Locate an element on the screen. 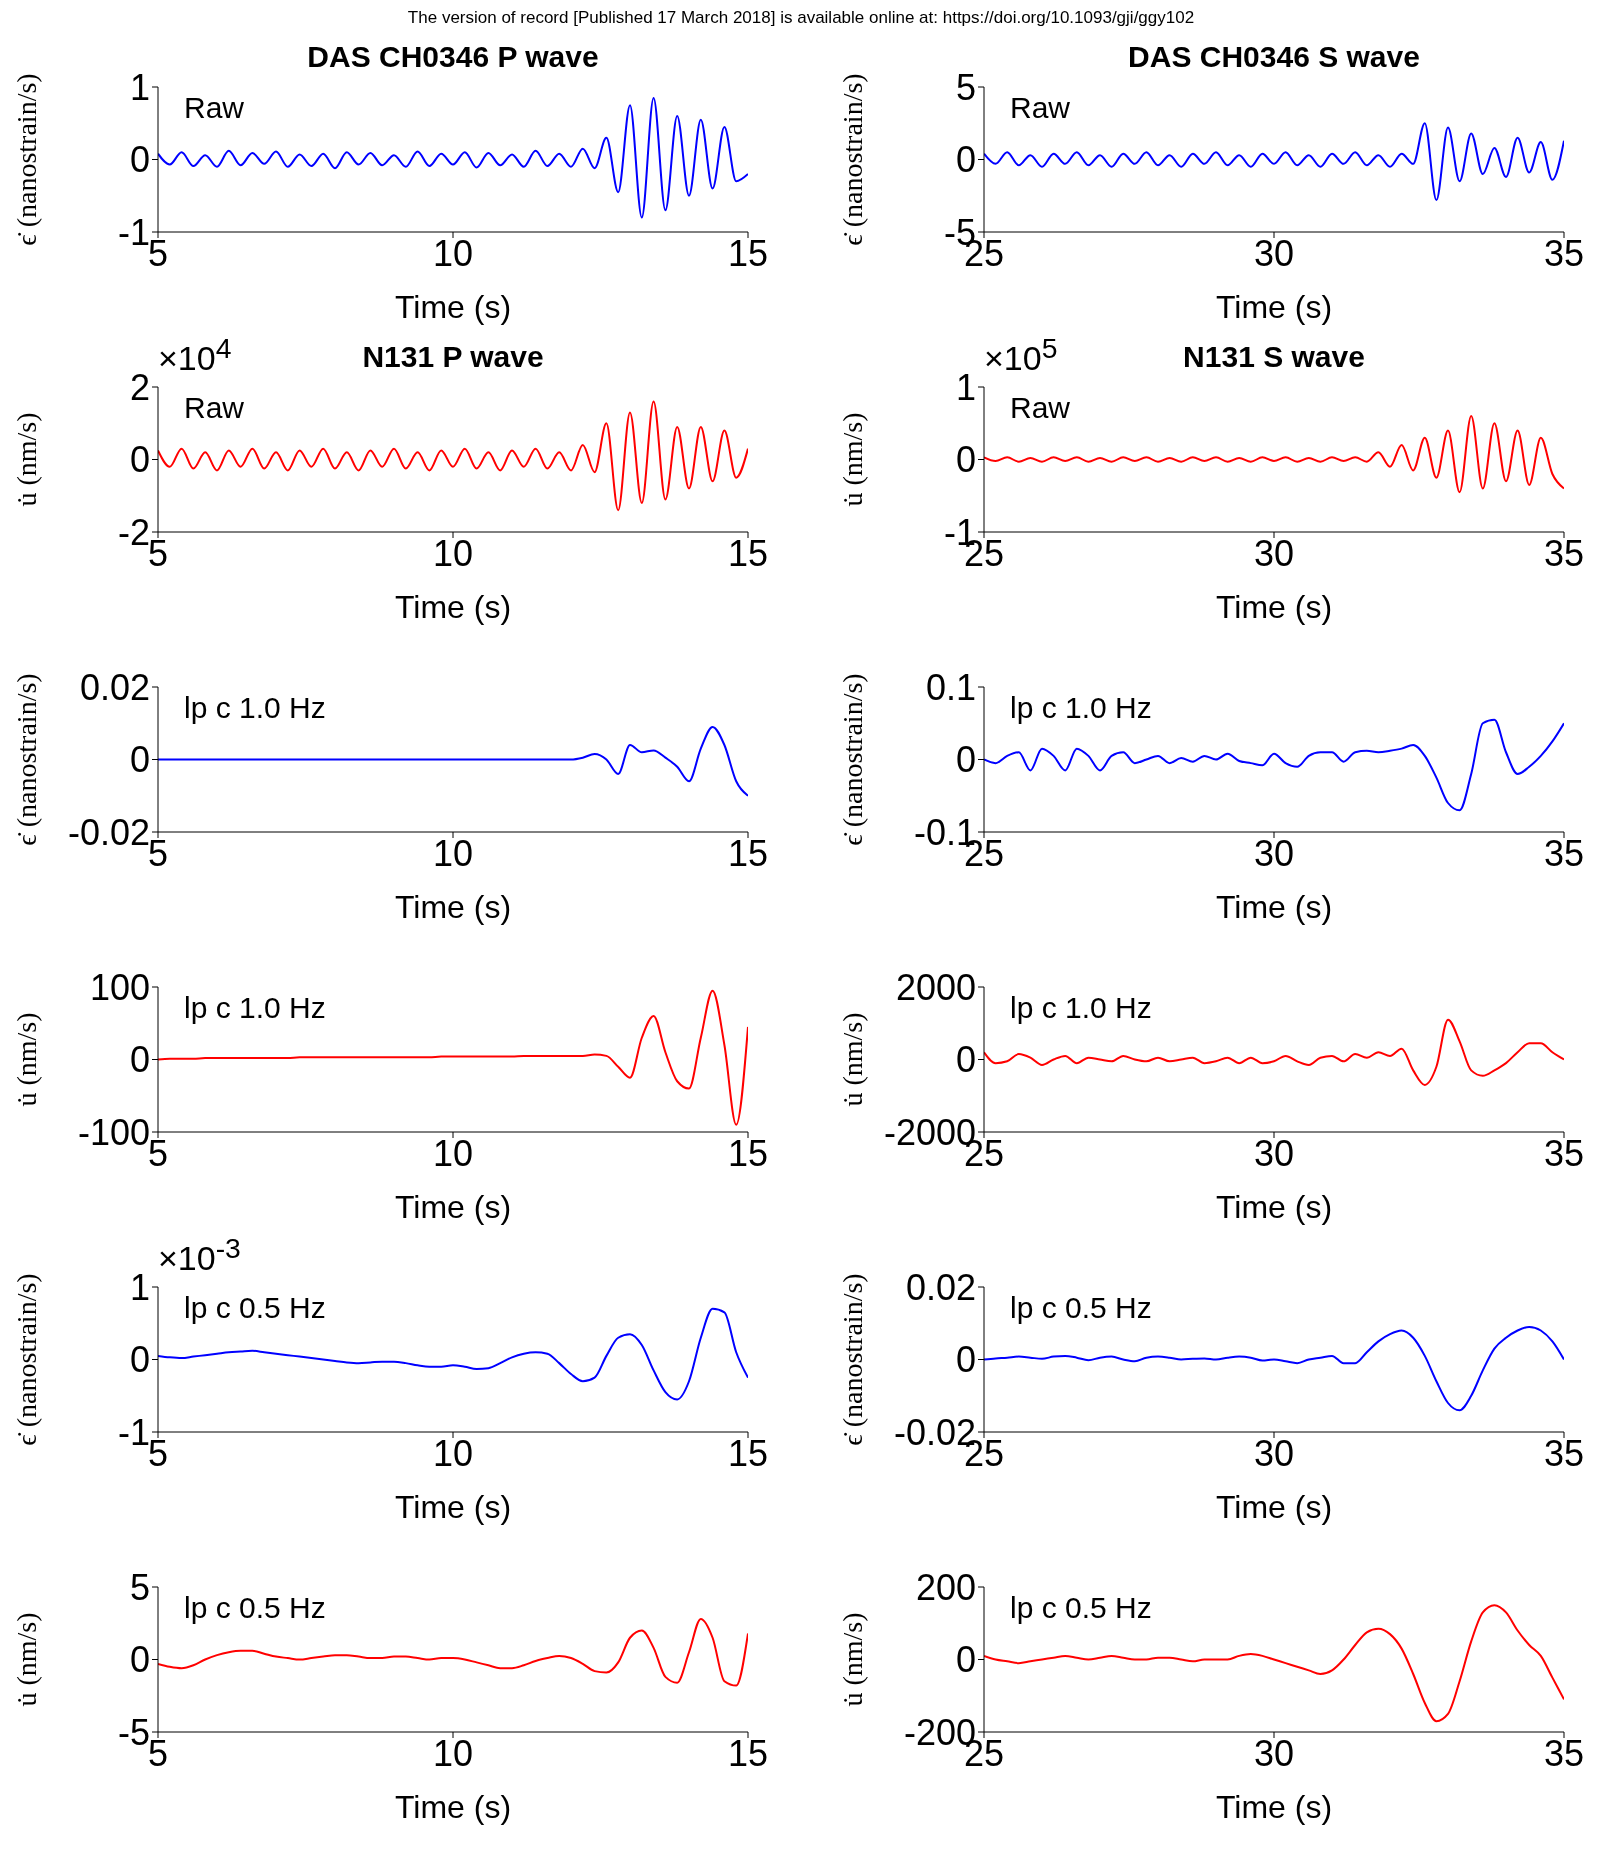 Image resolution: width=1602 pixels, height=1871 pixels. chart-title: N131 P wave is located at coordinates (453, 356).